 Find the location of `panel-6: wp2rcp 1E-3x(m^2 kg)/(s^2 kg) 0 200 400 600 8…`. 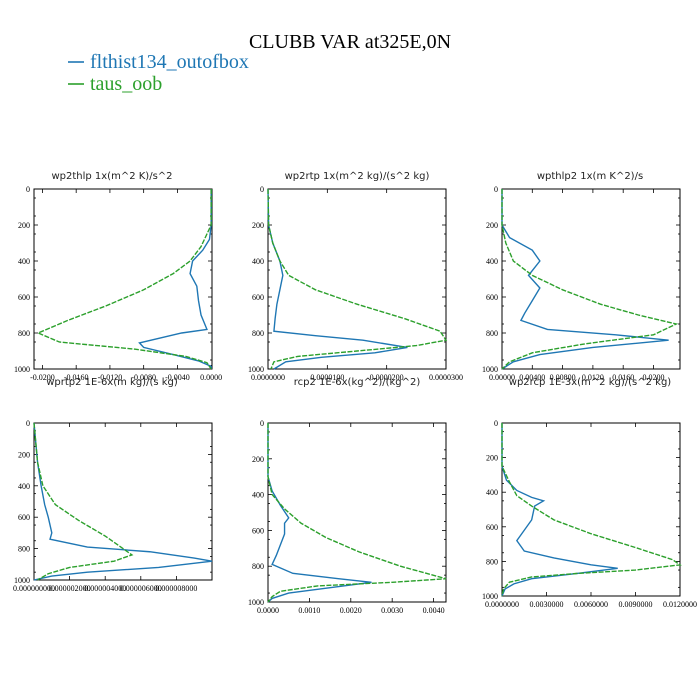

panel-6: wp2rcp 1E-3x(m^2 kg)/(s^2 kg) 0 200 400 600 8… is located at coordinates (589, 493).